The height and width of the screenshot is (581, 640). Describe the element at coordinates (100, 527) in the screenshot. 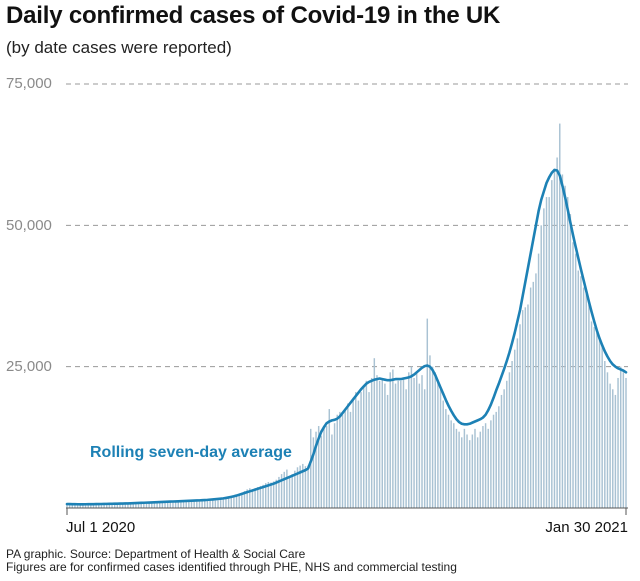

I see `x-tick-label-start: Jul 1 2020` at that location.